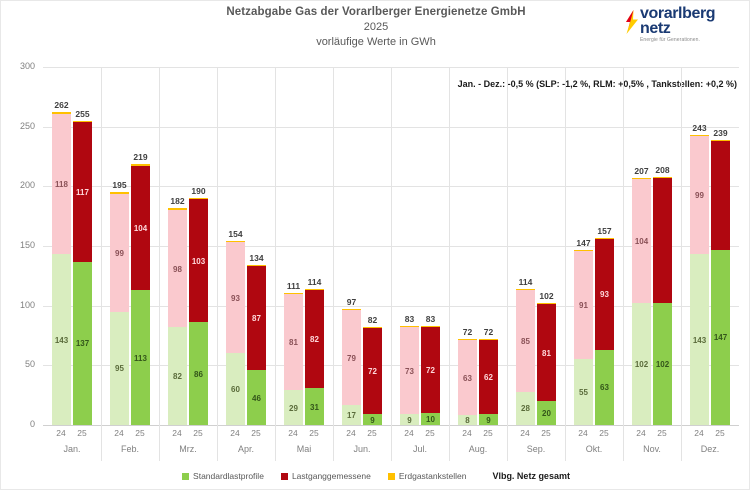  Describe the element at coordinates (409, 371) in the screenshot. I see `segment-value-label: 73` at that location.